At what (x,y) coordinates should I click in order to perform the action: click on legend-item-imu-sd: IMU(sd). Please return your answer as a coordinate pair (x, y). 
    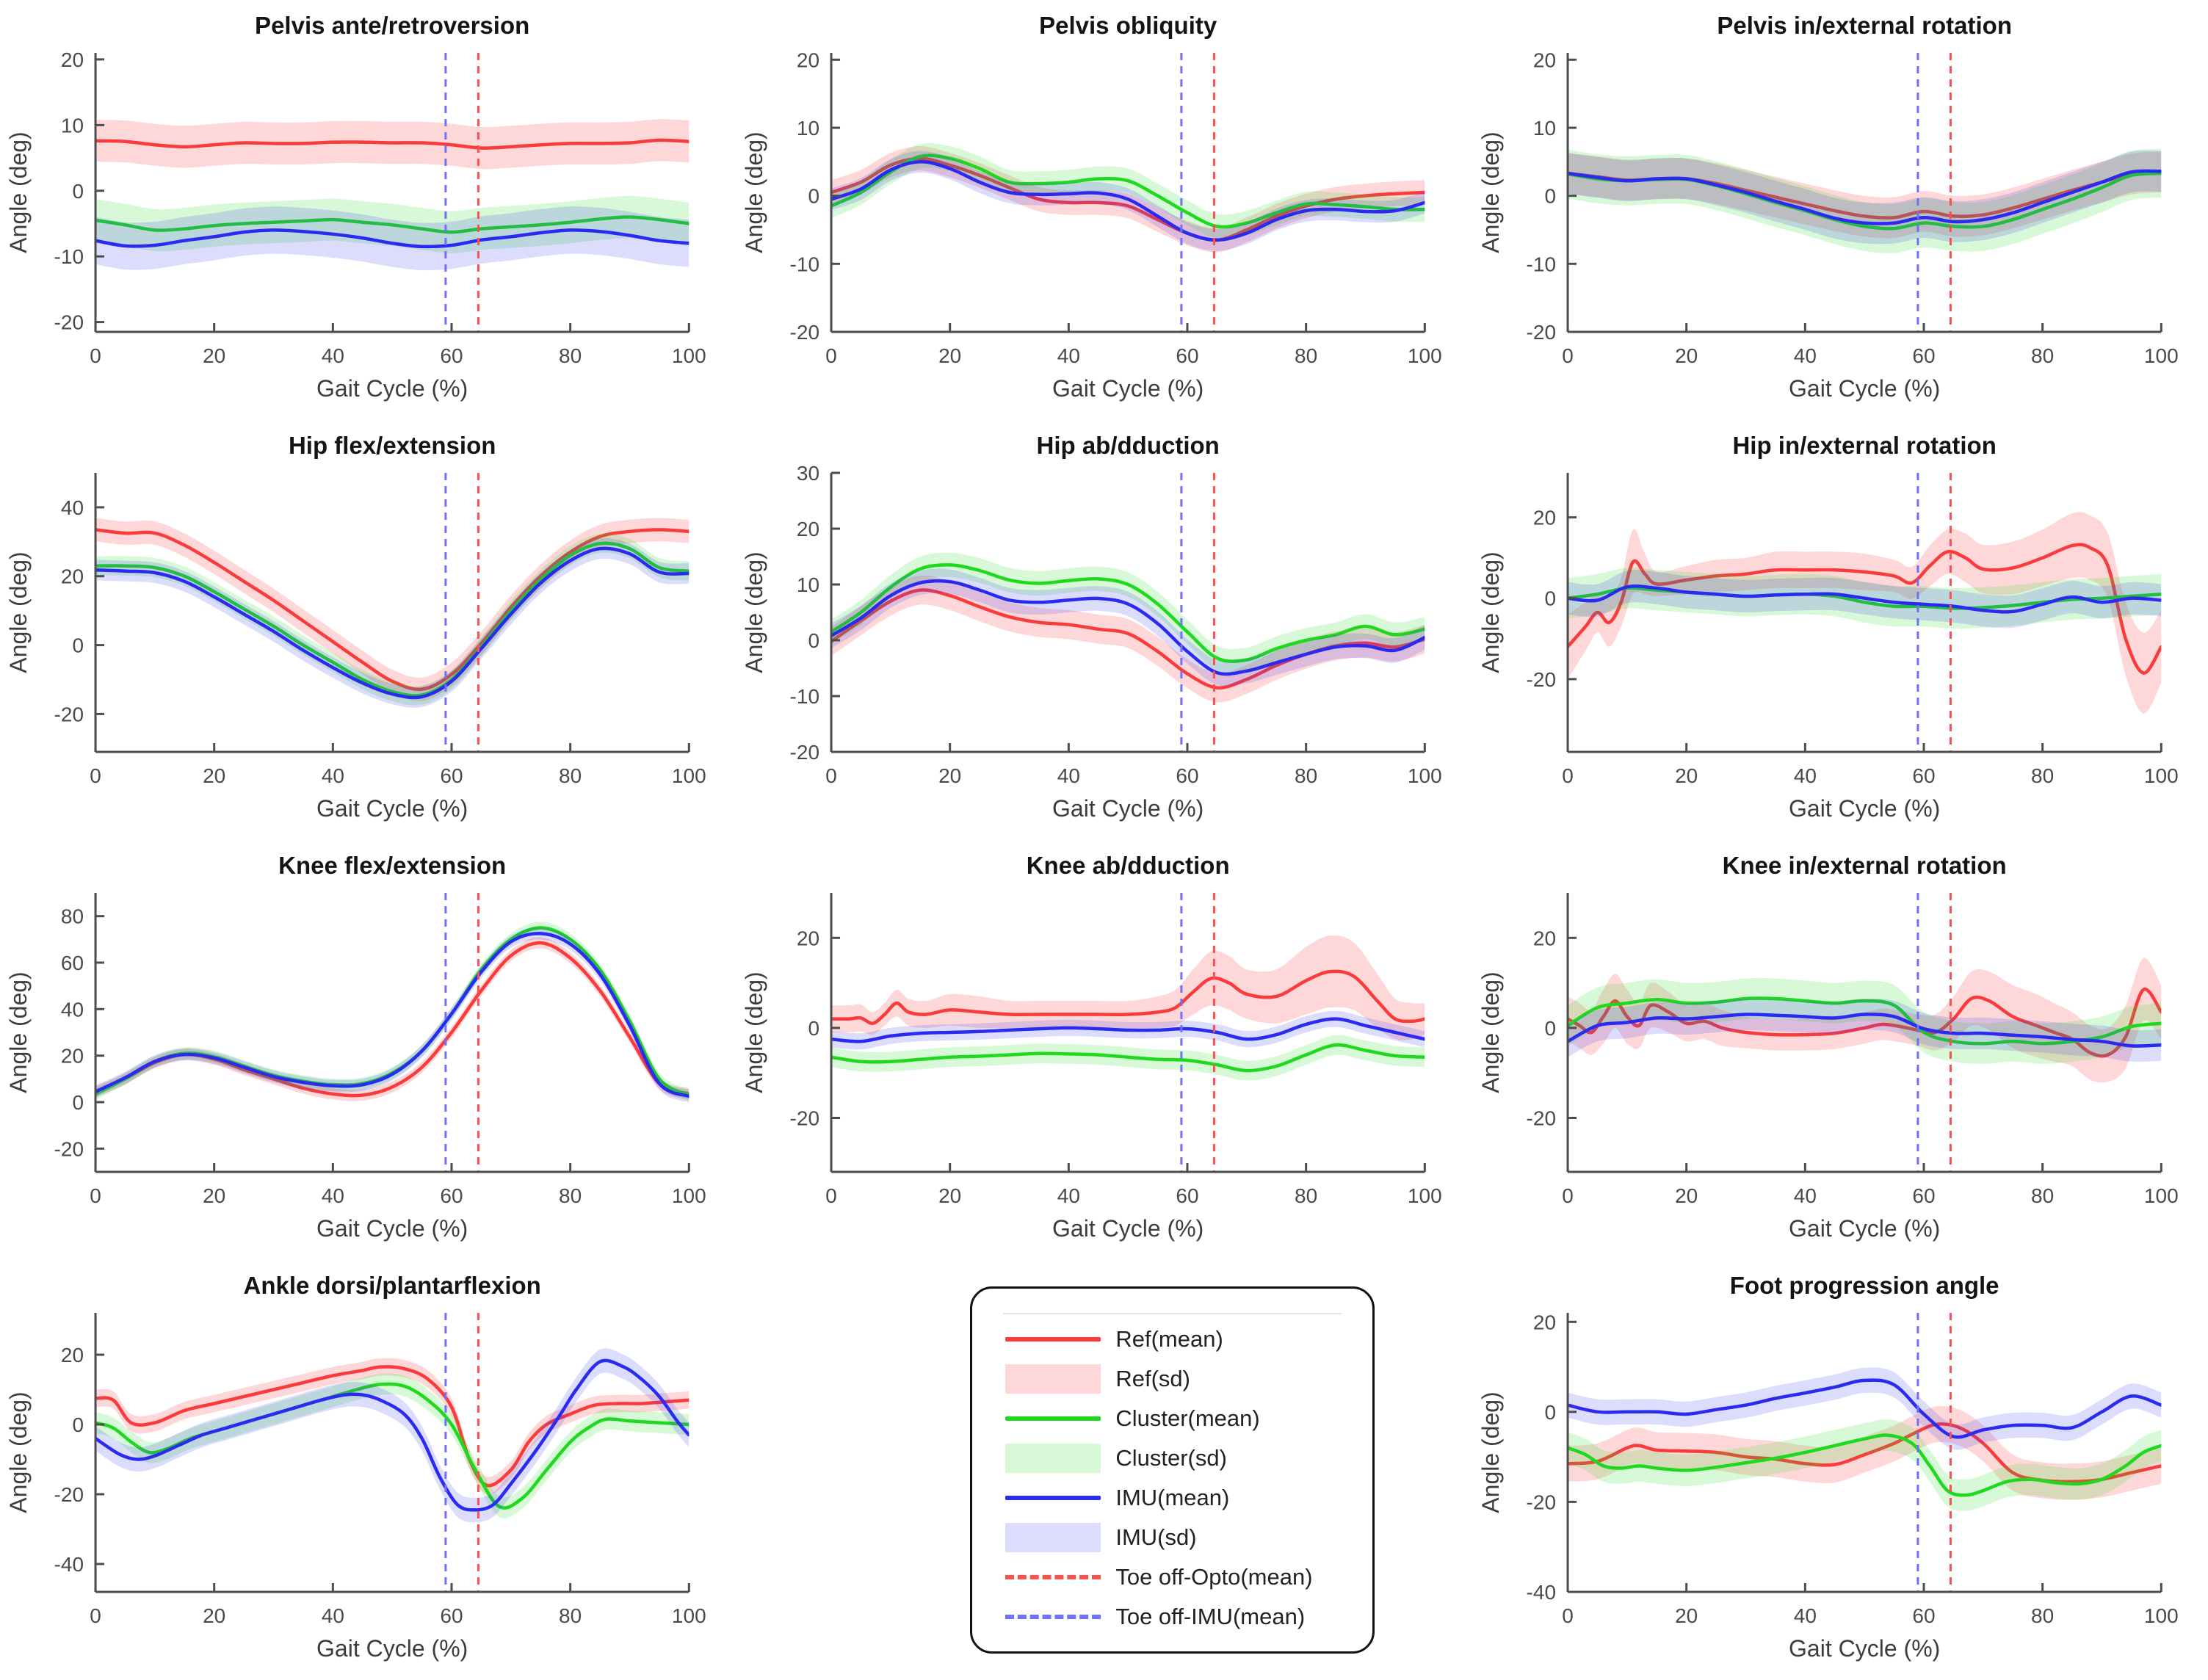
    Looking at the image, I should click on (1172, 1537).